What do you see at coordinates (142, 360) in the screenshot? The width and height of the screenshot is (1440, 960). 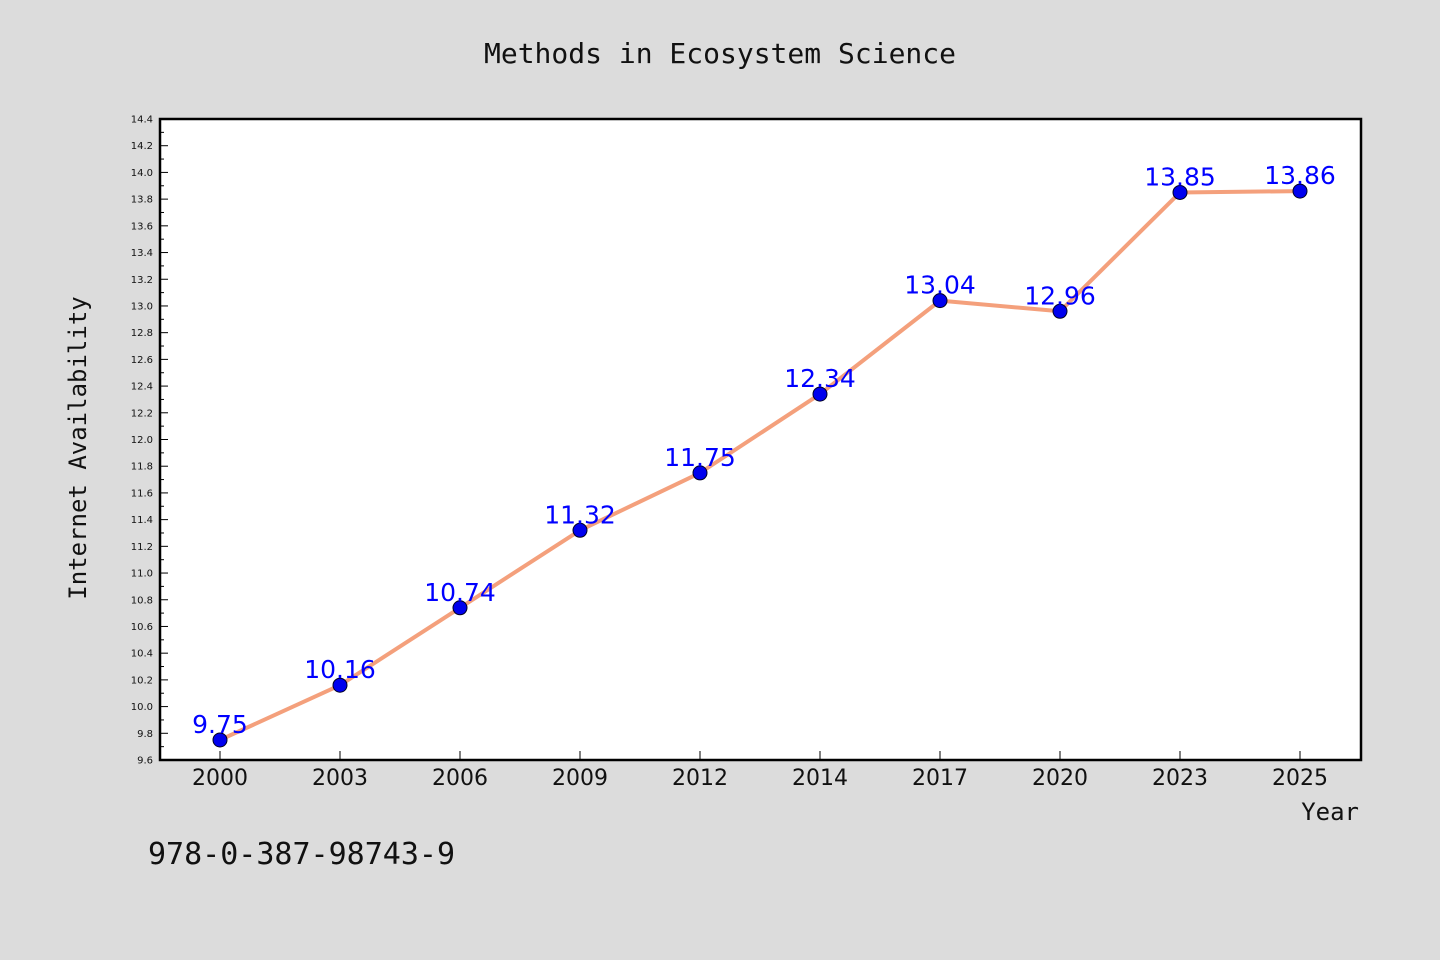 I see `y-tick-label: 12.6` at bounding box center [142, 360].